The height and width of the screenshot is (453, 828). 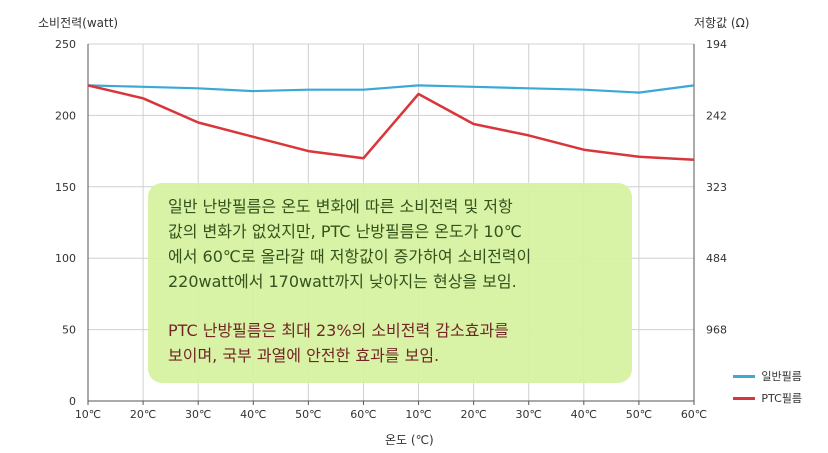 I want to click on series-line-ptc-film, so click(x=391, y=122).